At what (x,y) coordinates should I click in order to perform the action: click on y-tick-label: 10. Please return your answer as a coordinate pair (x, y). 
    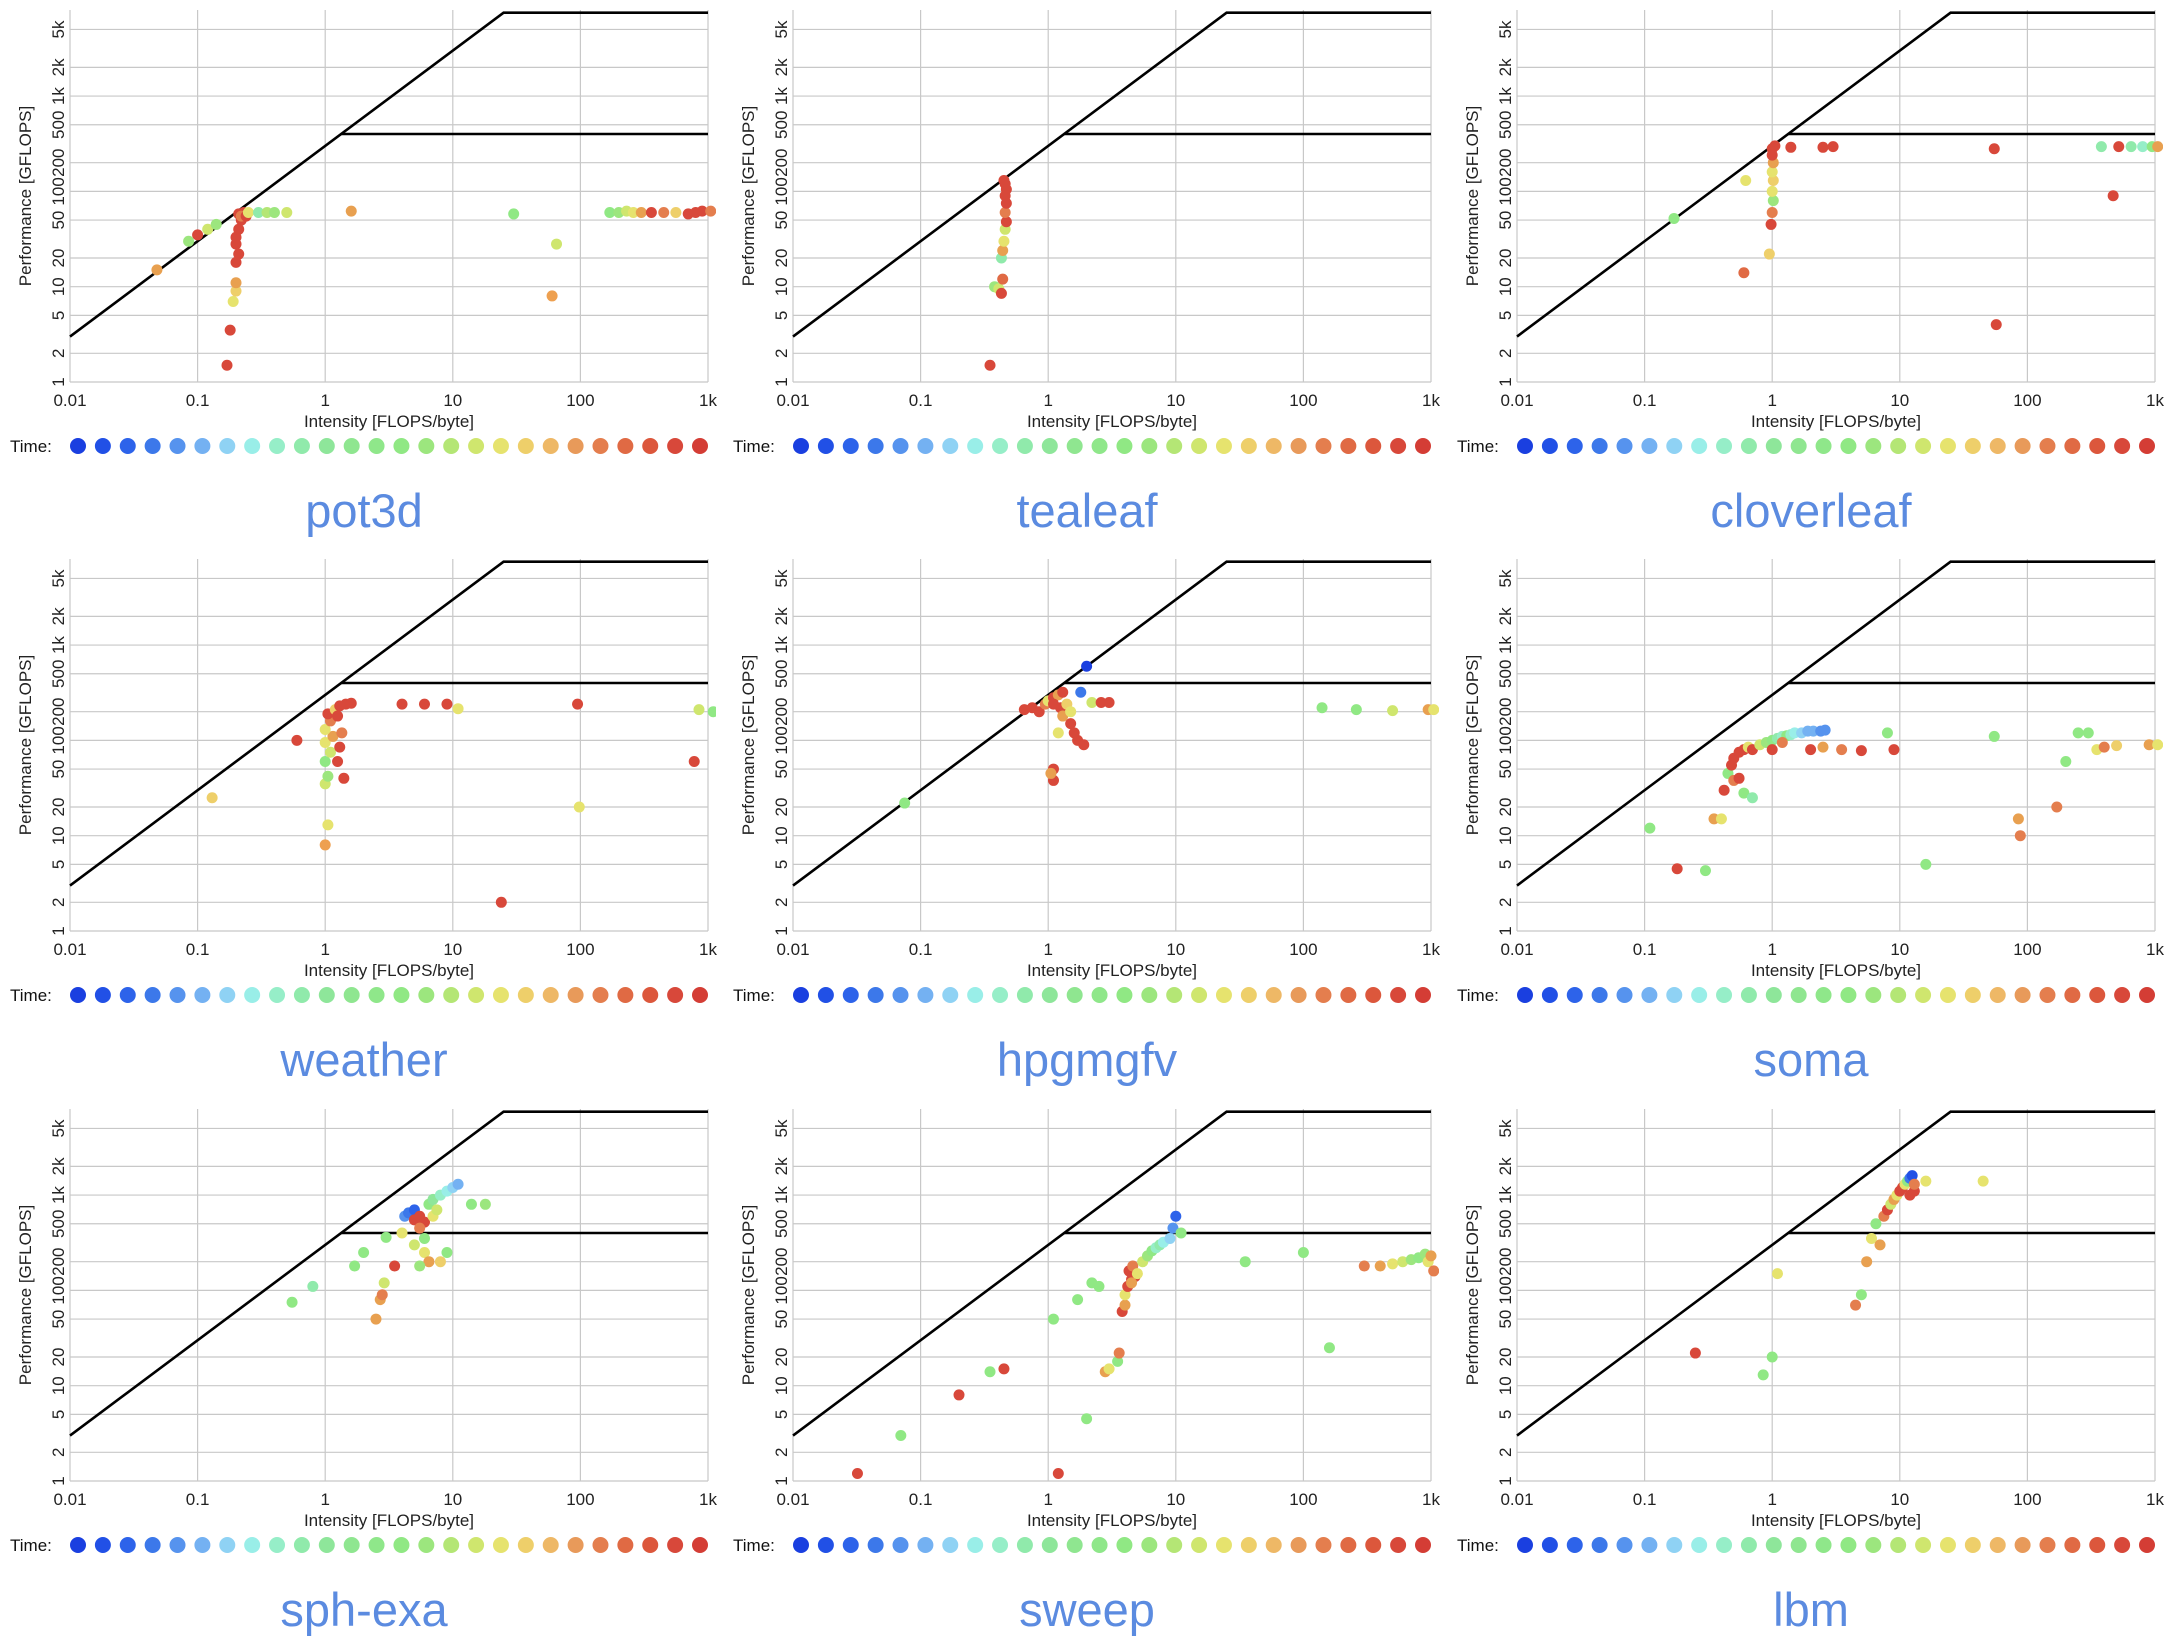
    Looking at the image, I should click on (1505, 286).